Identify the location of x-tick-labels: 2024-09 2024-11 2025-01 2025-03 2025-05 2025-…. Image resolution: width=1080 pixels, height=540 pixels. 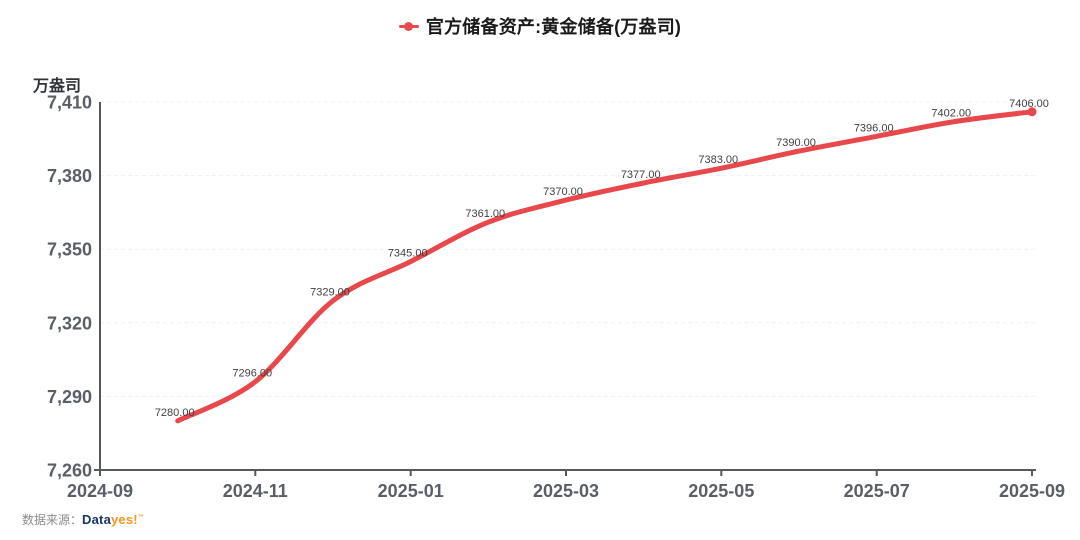
(566, 491).